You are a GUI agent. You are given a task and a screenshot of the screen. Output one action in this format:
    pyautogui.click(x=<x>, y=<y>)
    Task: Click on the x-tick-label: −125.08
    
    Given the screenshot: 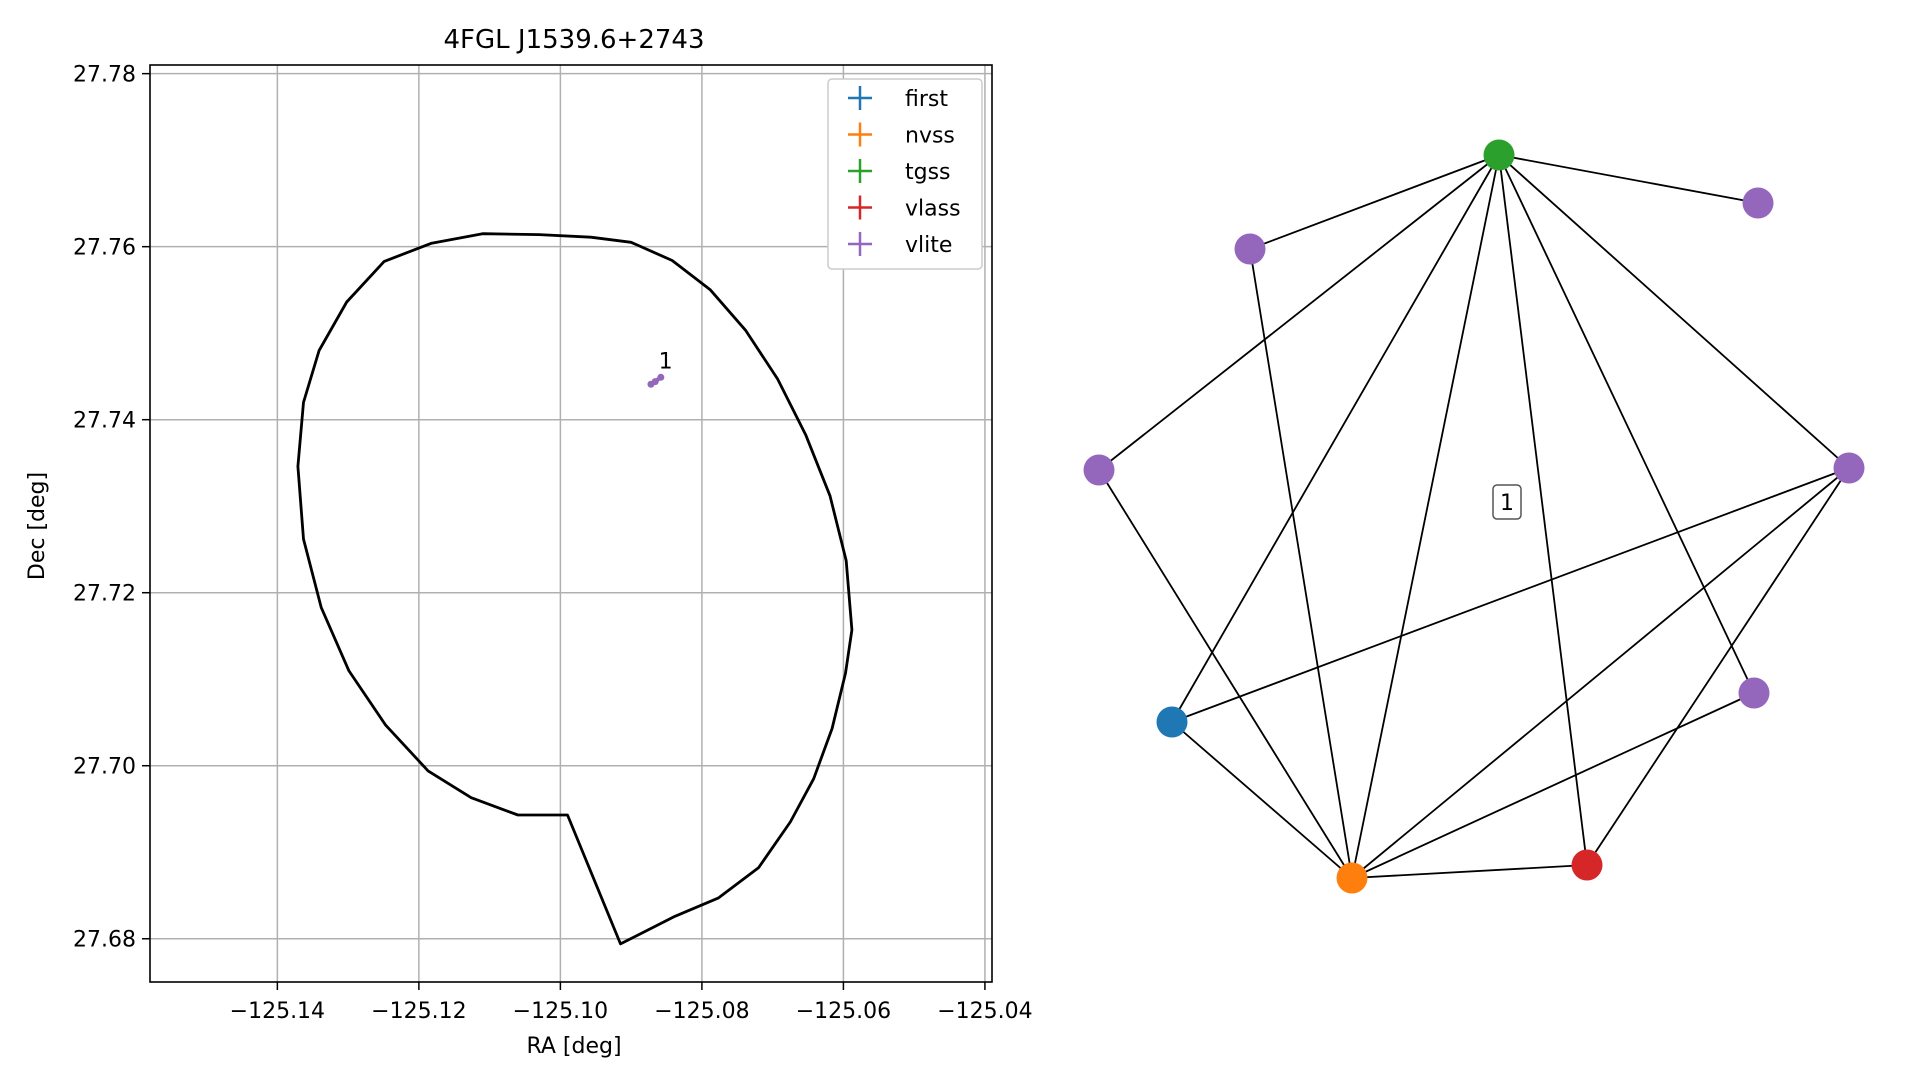 What is the action you would take?
    pyautogui.click(x=701, y=1011)
    